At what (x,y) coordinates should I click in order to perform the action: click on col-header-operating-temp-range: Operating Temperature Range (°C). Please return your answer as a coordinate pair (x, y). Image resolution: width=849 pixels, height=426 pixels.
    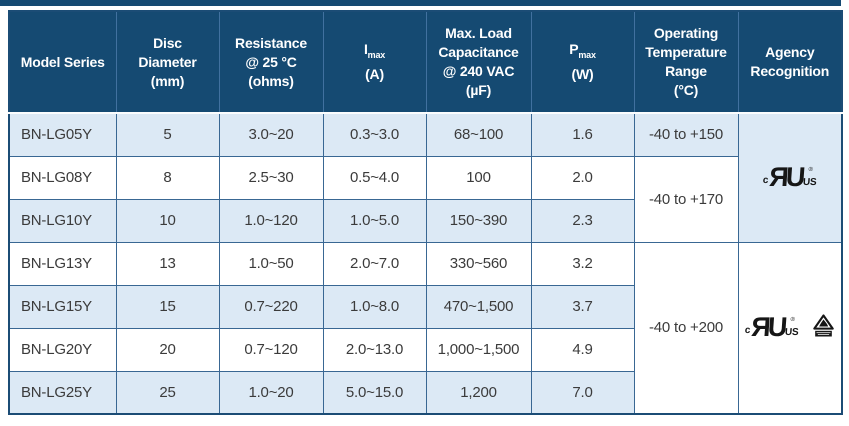
    Looking at the image, I should click on (686, 62).